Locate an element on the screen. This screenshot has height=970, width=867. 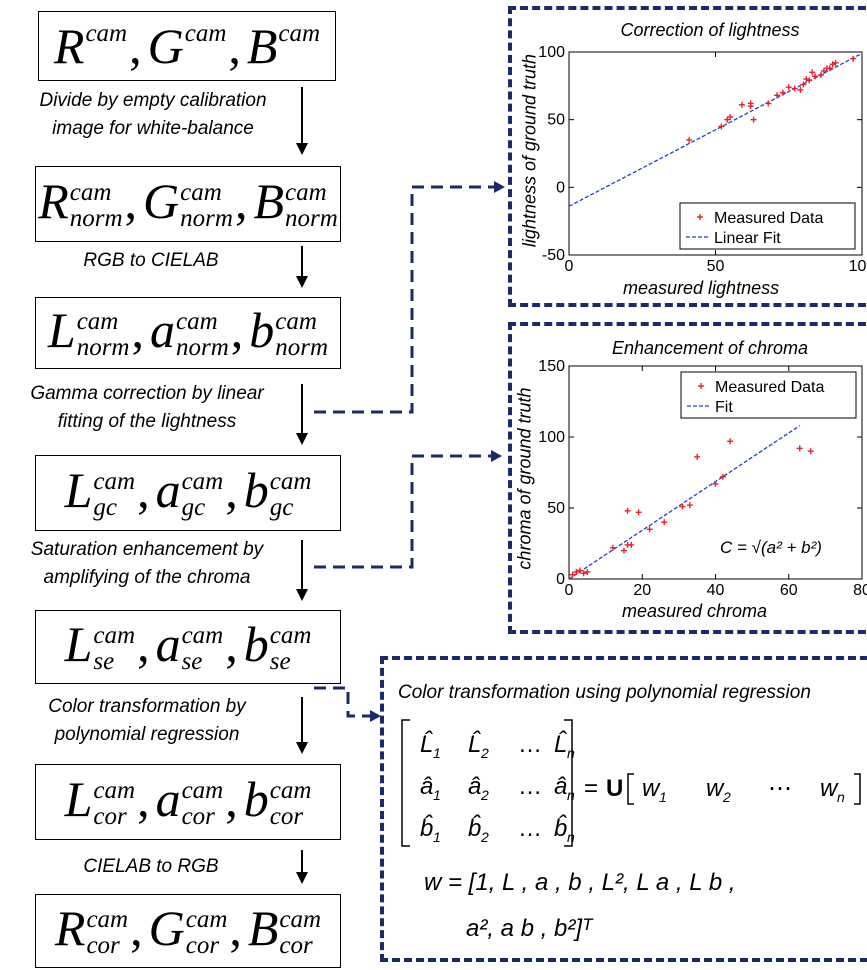
x-tick-label: 50 is located at coordinates (716, 266).